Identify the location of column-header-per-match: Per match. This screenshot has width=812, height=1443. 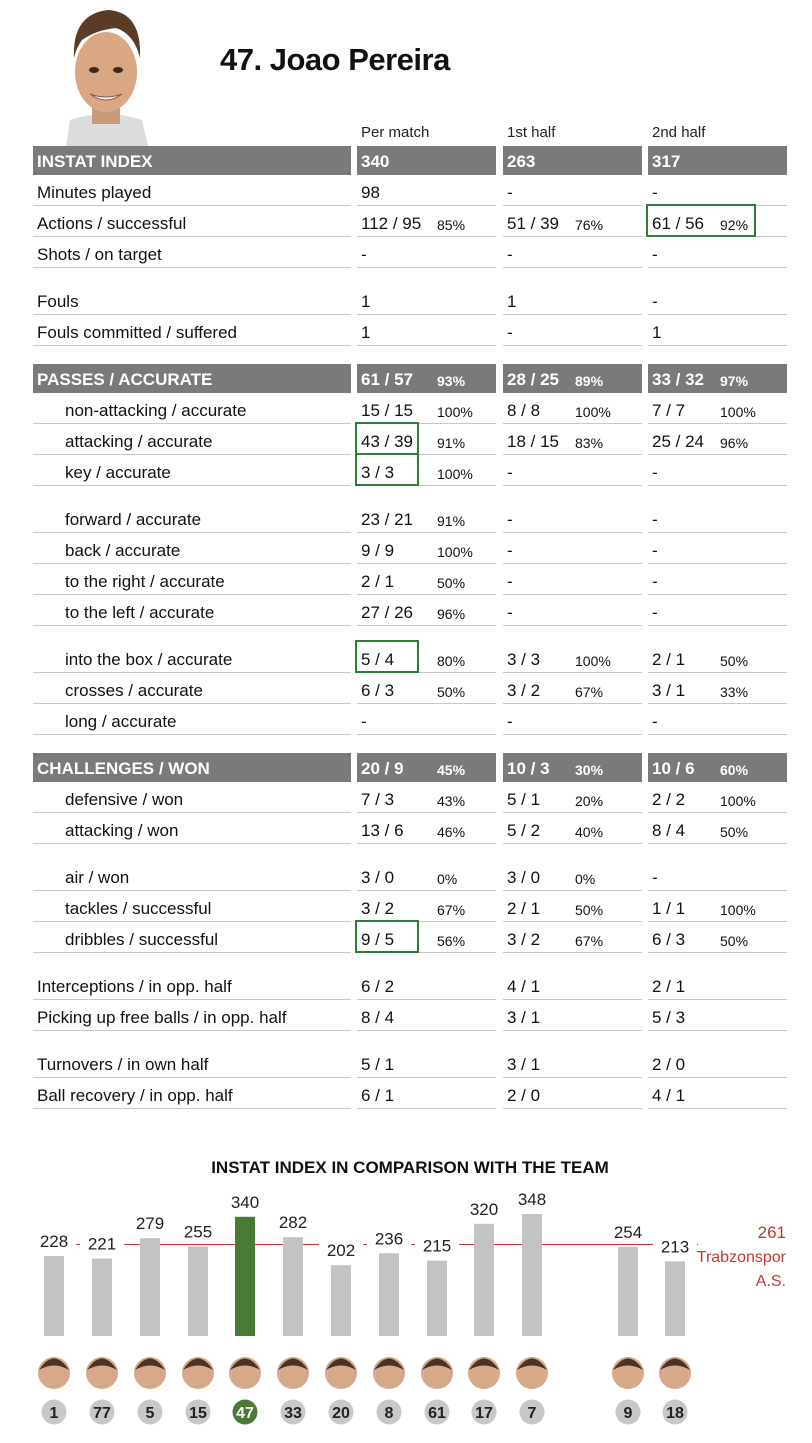
(395, 132).